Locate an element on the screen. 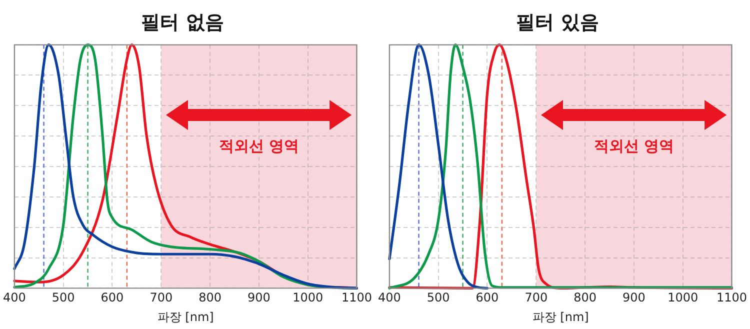 Image resolution: width=750 pixels, height=329 pixels. chart-title: 필터 있음 is located at coordinates (557, 22).